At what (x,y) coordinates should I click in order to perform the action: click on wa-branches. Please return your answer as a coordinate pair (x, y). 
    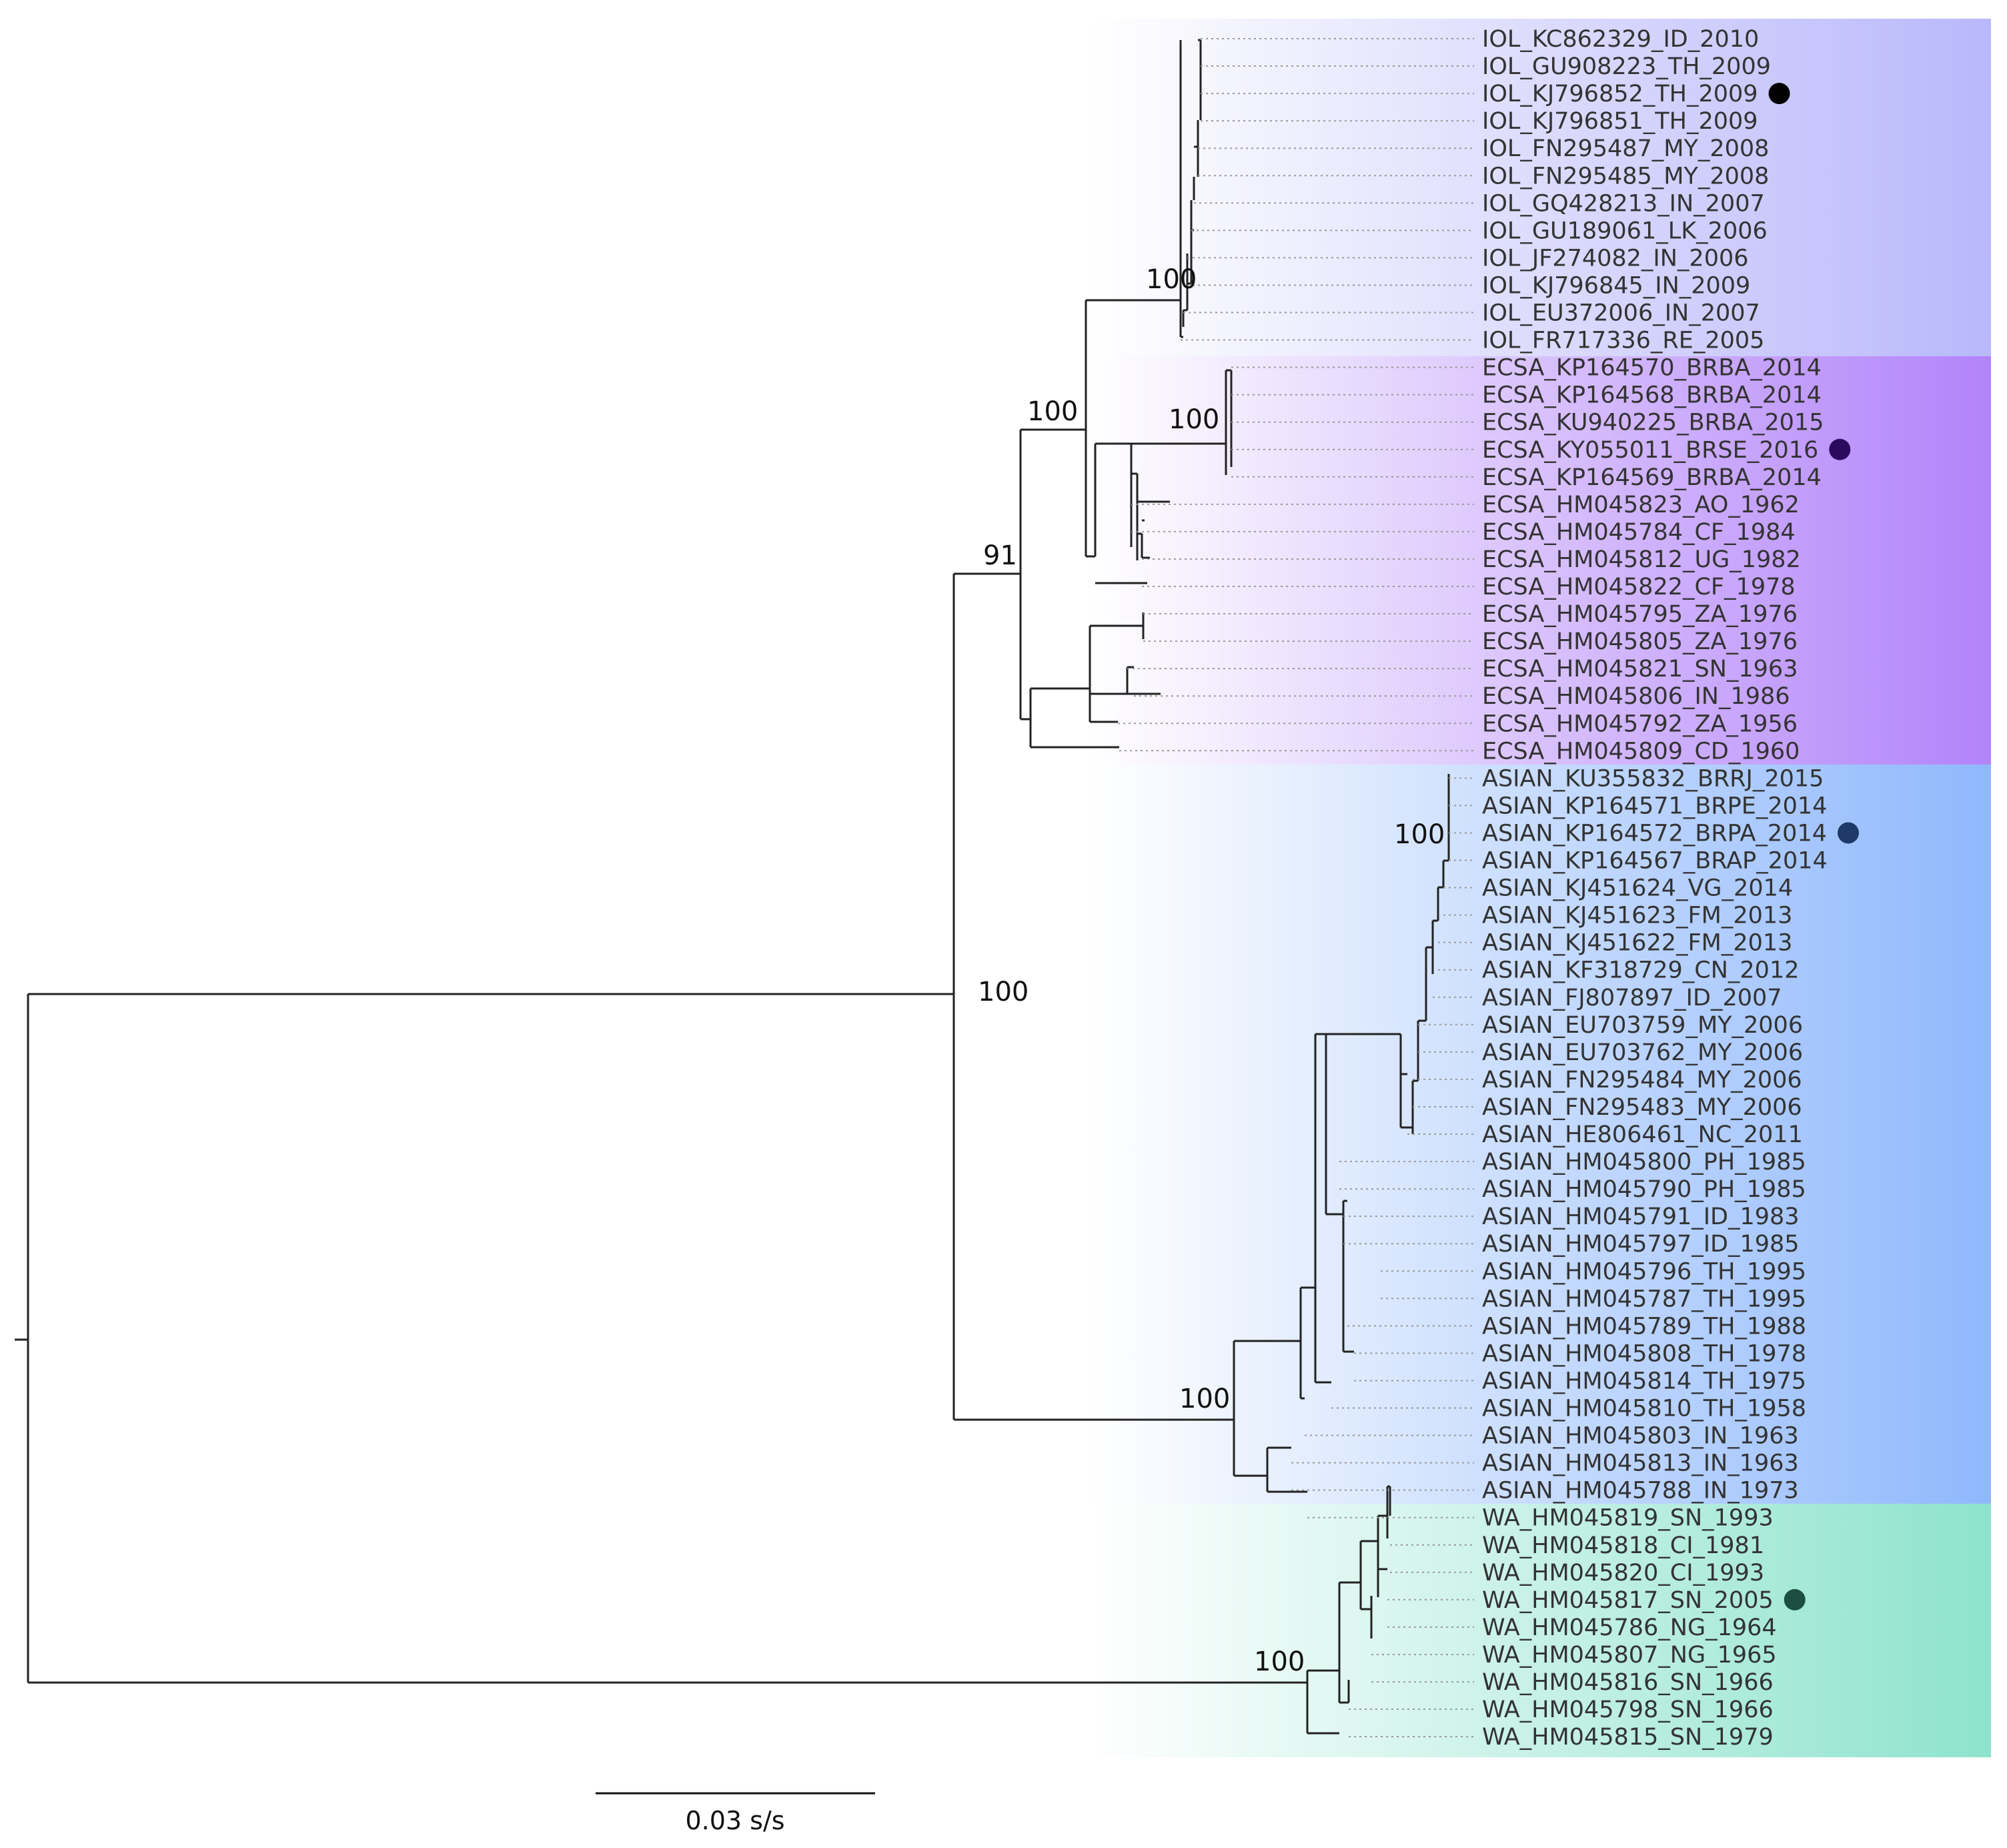
    Looking at the image, I should click on (1348, 1610).